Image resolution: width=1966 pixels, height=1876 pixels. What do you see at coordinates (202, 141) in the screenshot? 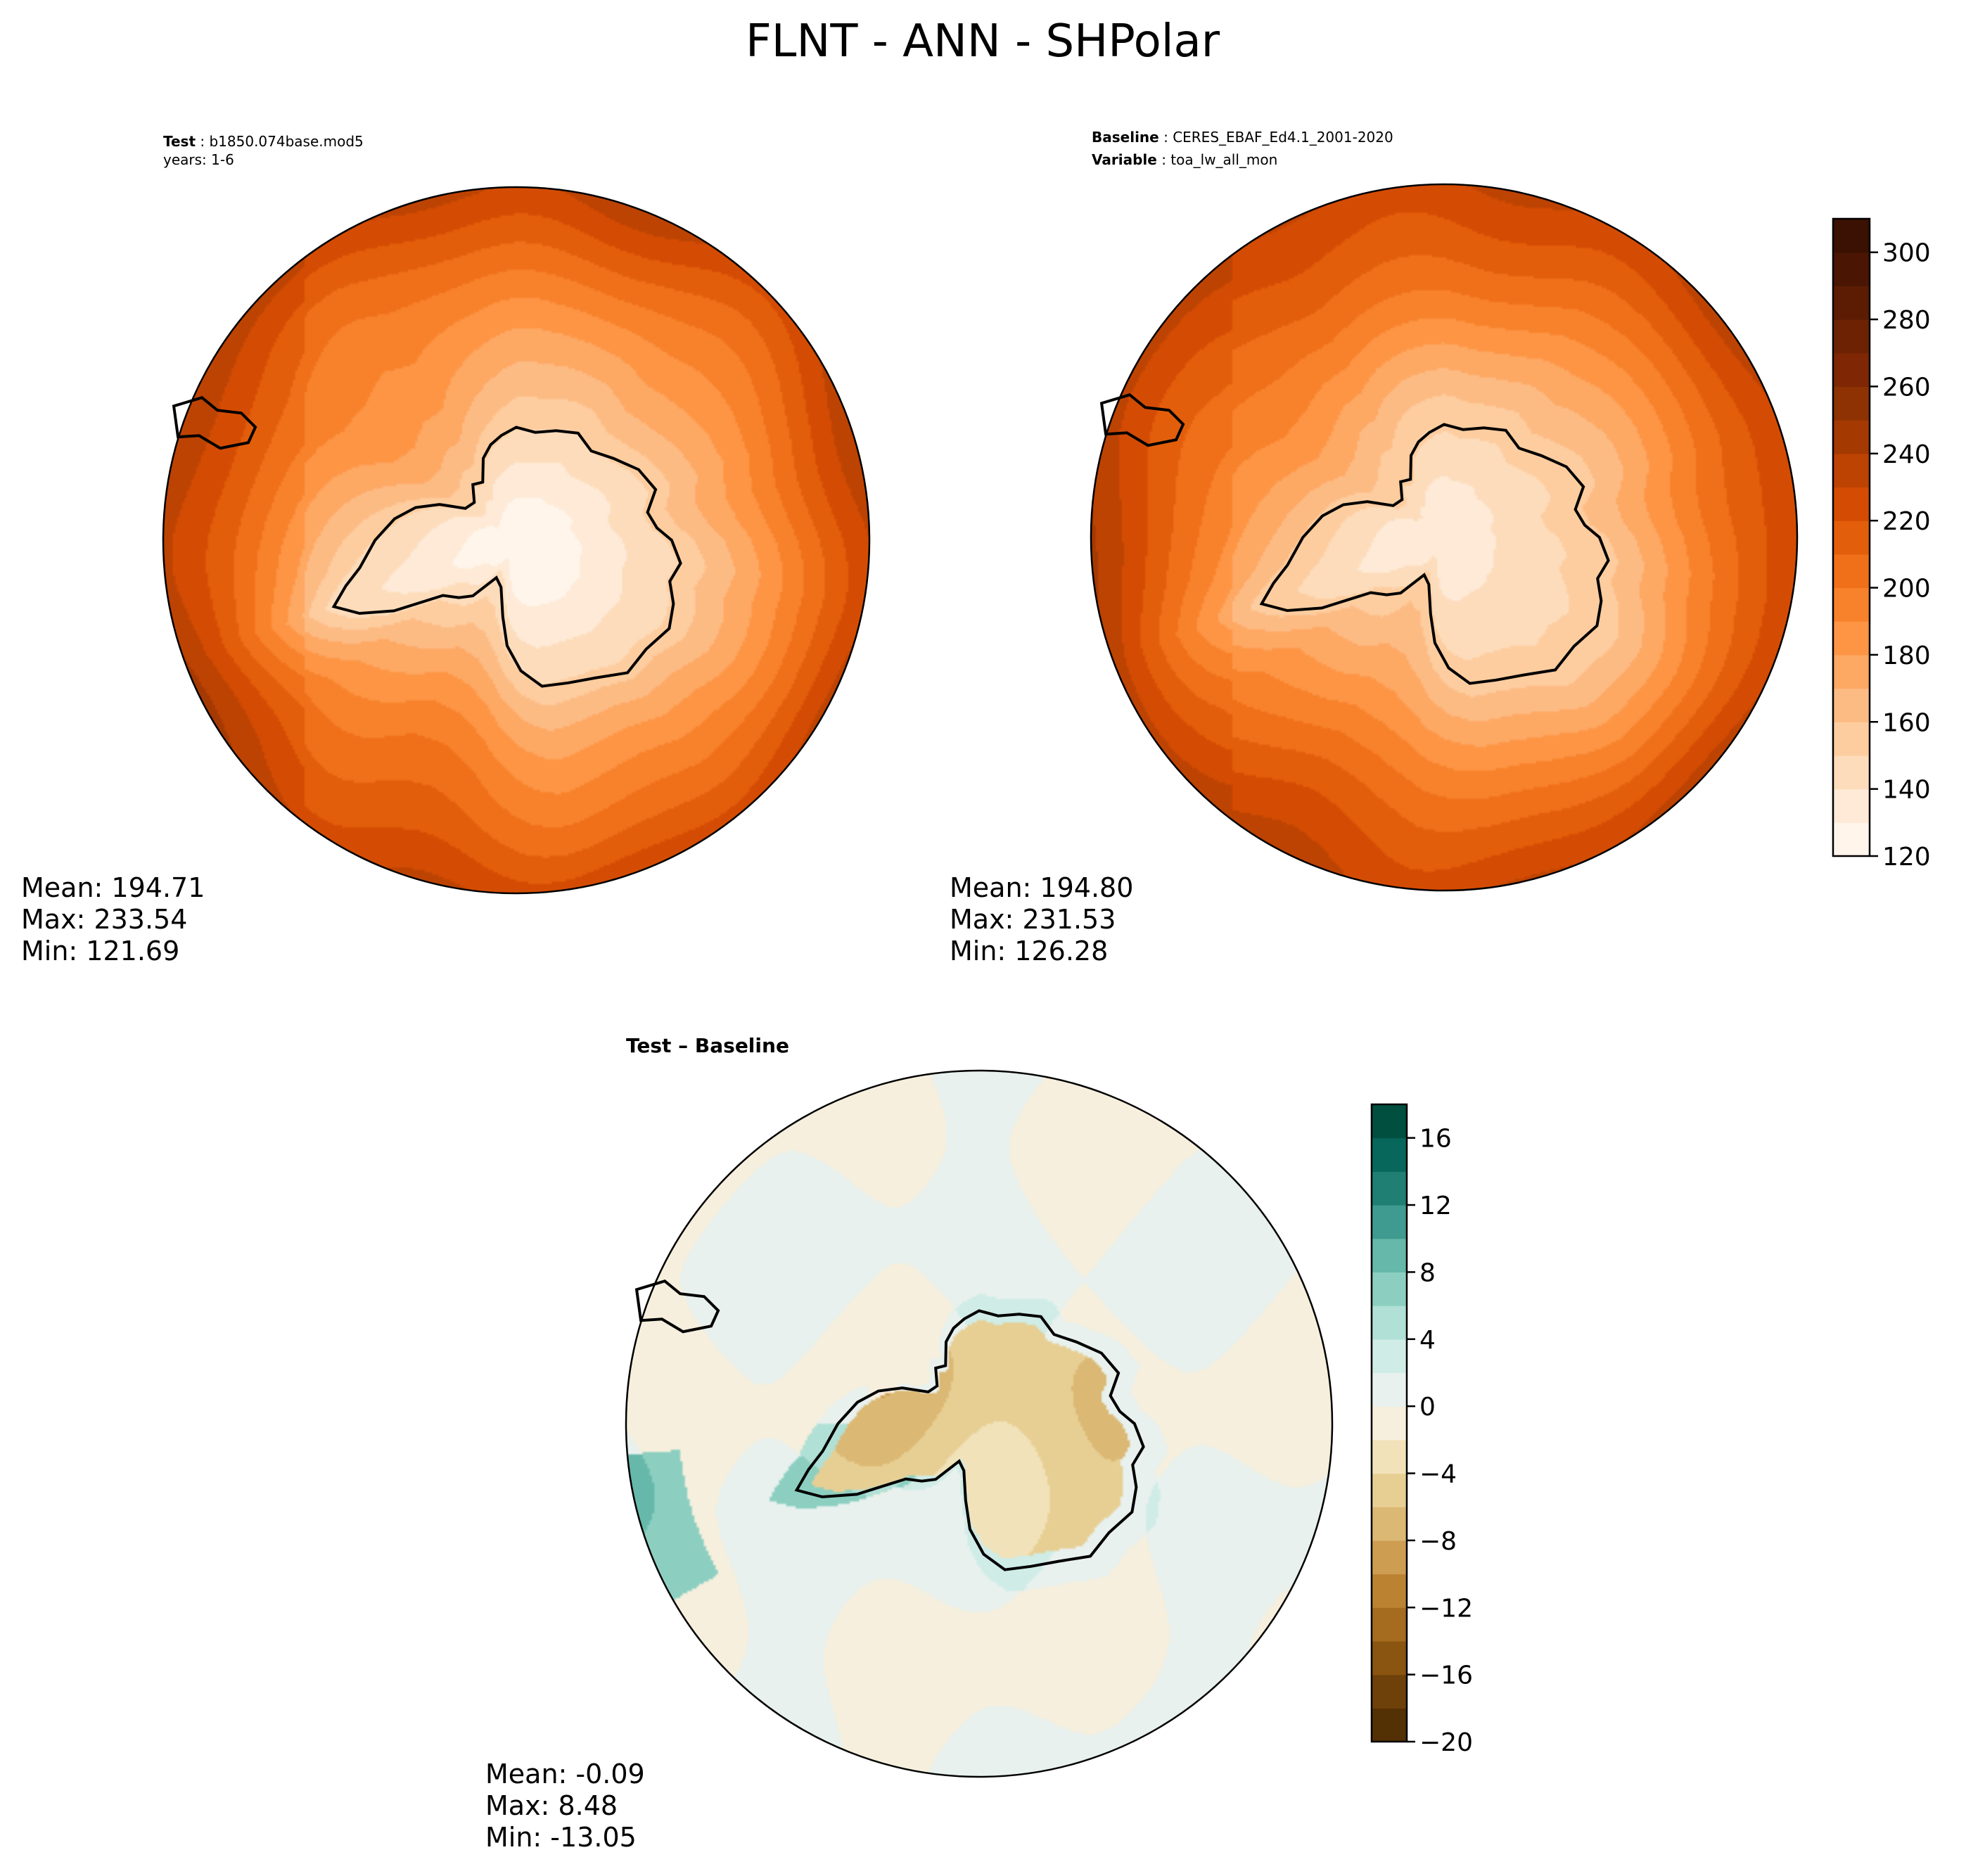
I see `test-colon: :` at bounding box center [202, 141].